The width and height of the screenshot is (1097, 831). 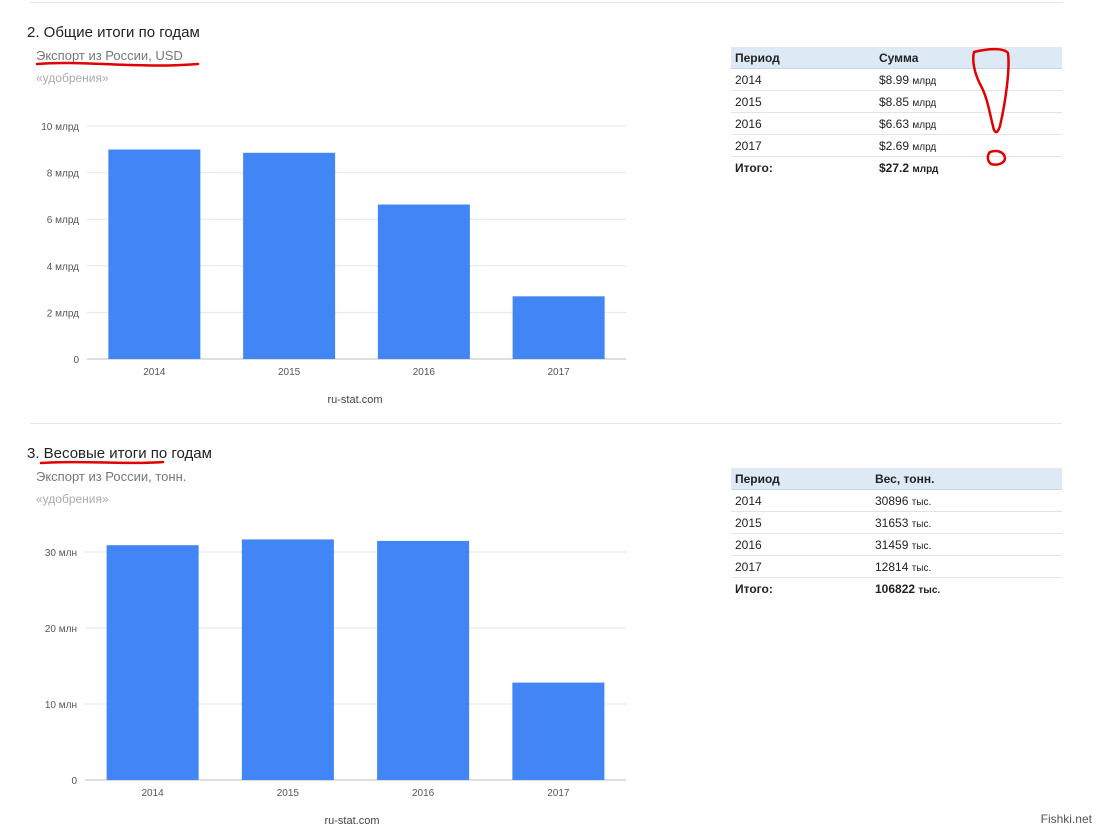 I want to click on table-row: 2015 $8.85 млрд, so click(x=896, y=101).